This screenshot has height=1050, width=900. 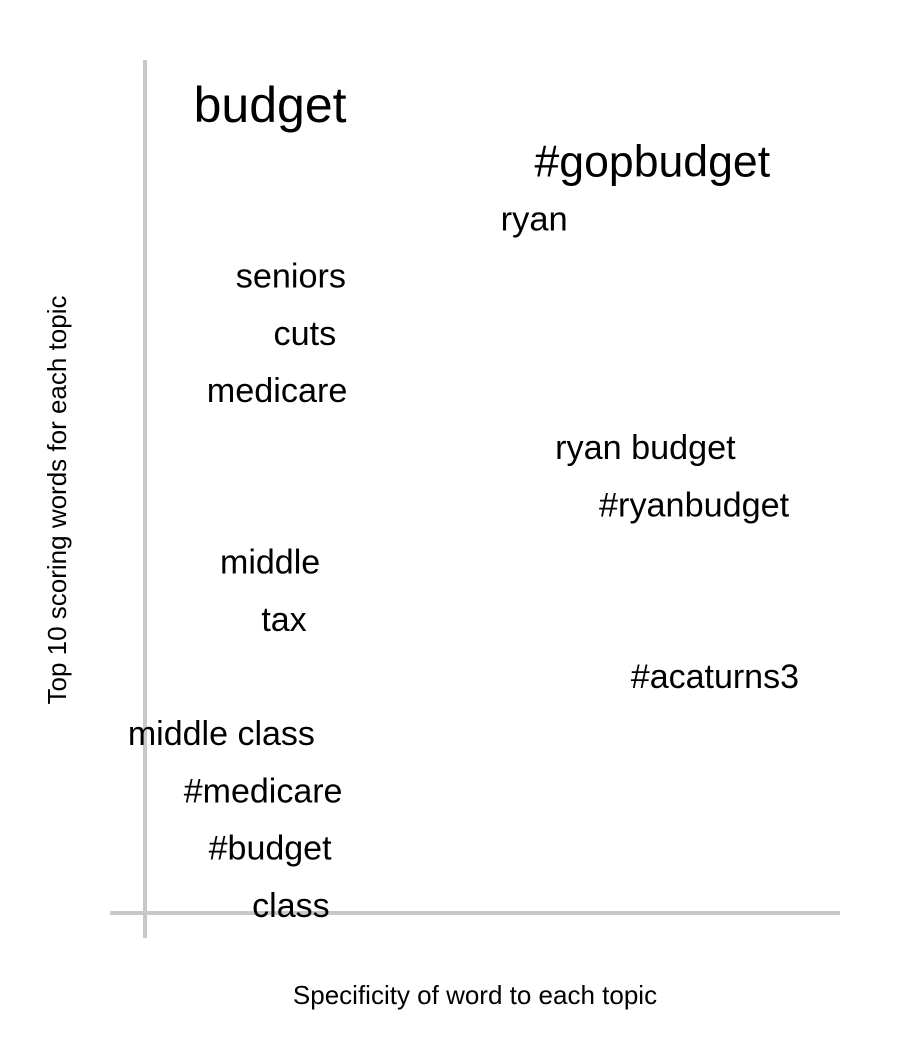 What do you see at coordinates (283, 620) in the screenshot?
I see `word-label: tax` at bounding box center [283, 620].